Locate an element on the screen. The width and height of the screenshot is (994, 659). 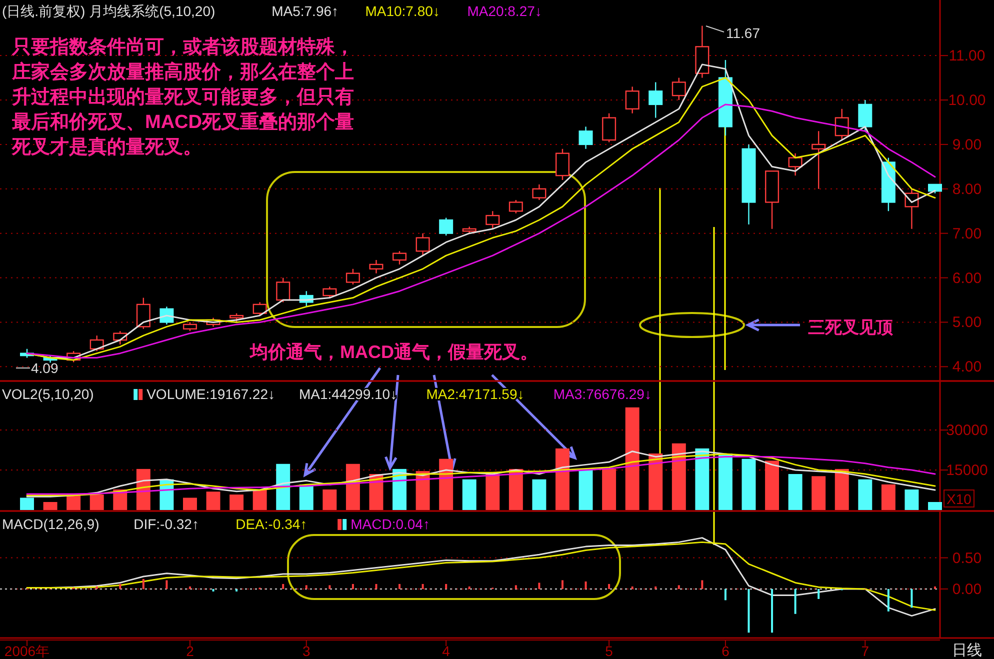
y-tick-label: 15000 is located at coordinates (967, 471).